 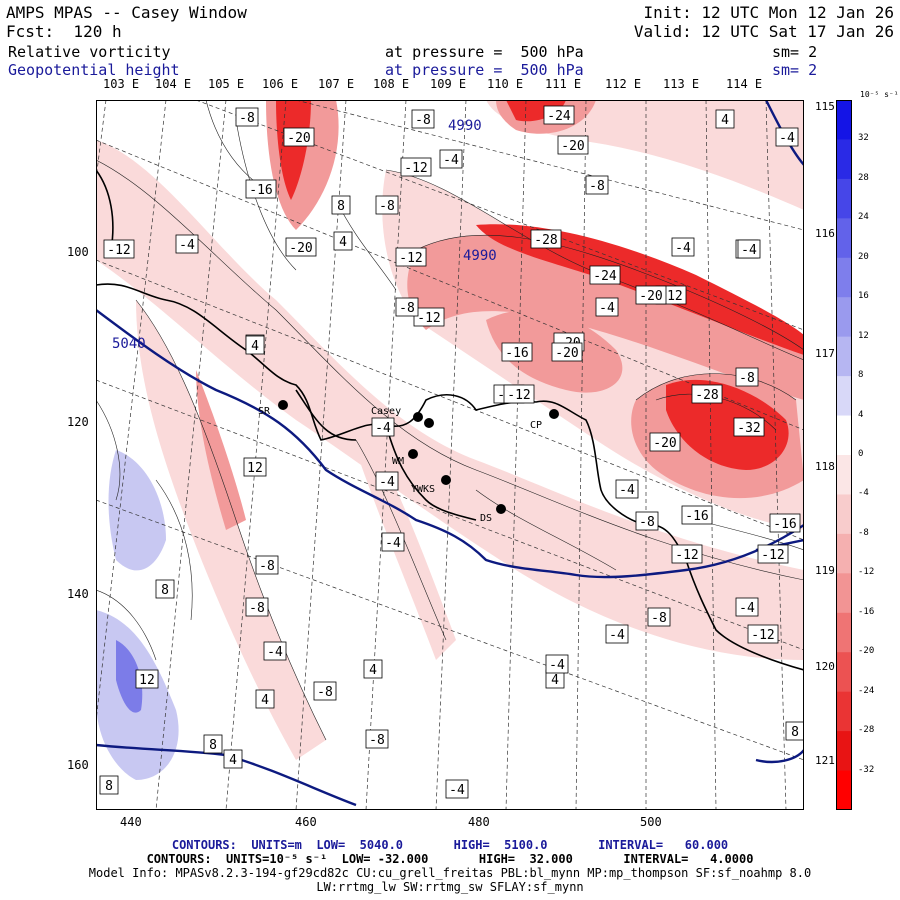 I want to click on longitude-label: 104 E, so click(x=173, y=84).